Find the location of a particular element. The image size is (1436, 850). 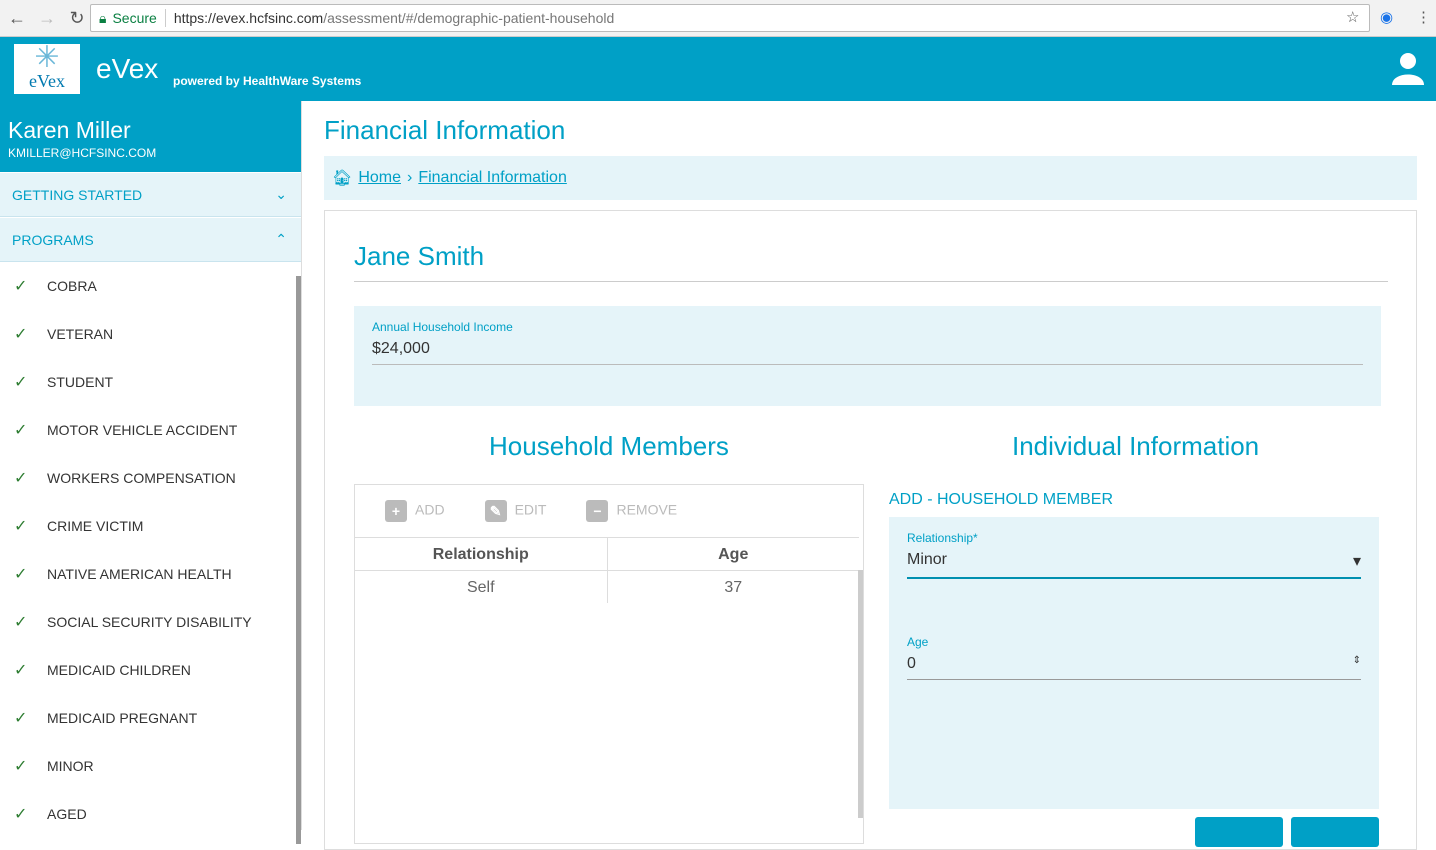

user-profile: Karen Miller KMILLER@HCFSINC.COM is located at coordinates (150, 136).